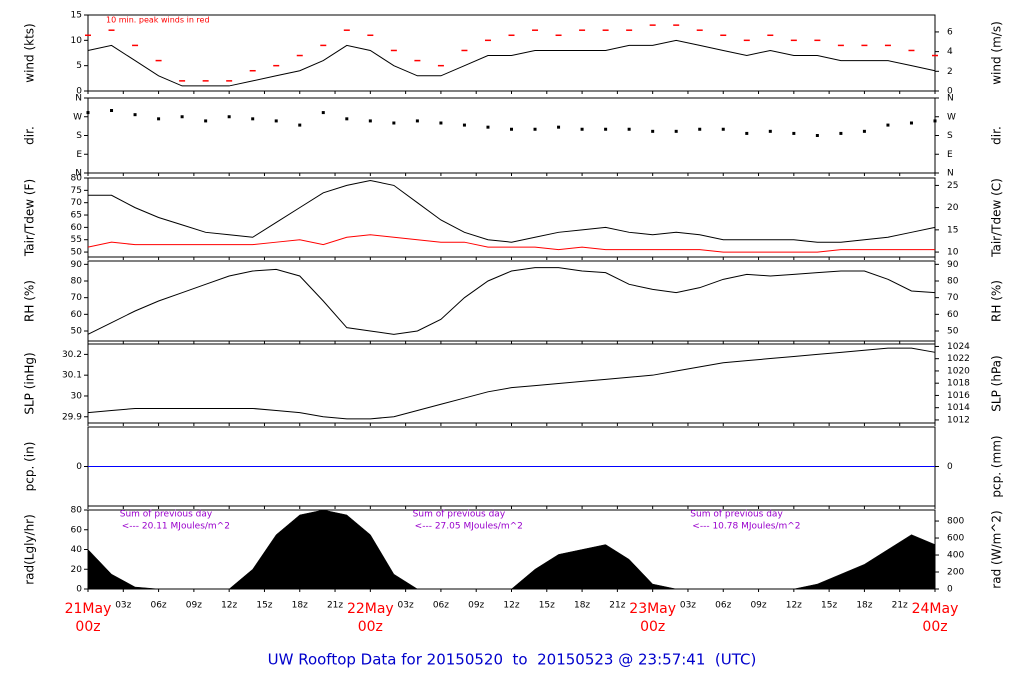  I want to click on y-tick-label: 30.2, so click(72, 355).